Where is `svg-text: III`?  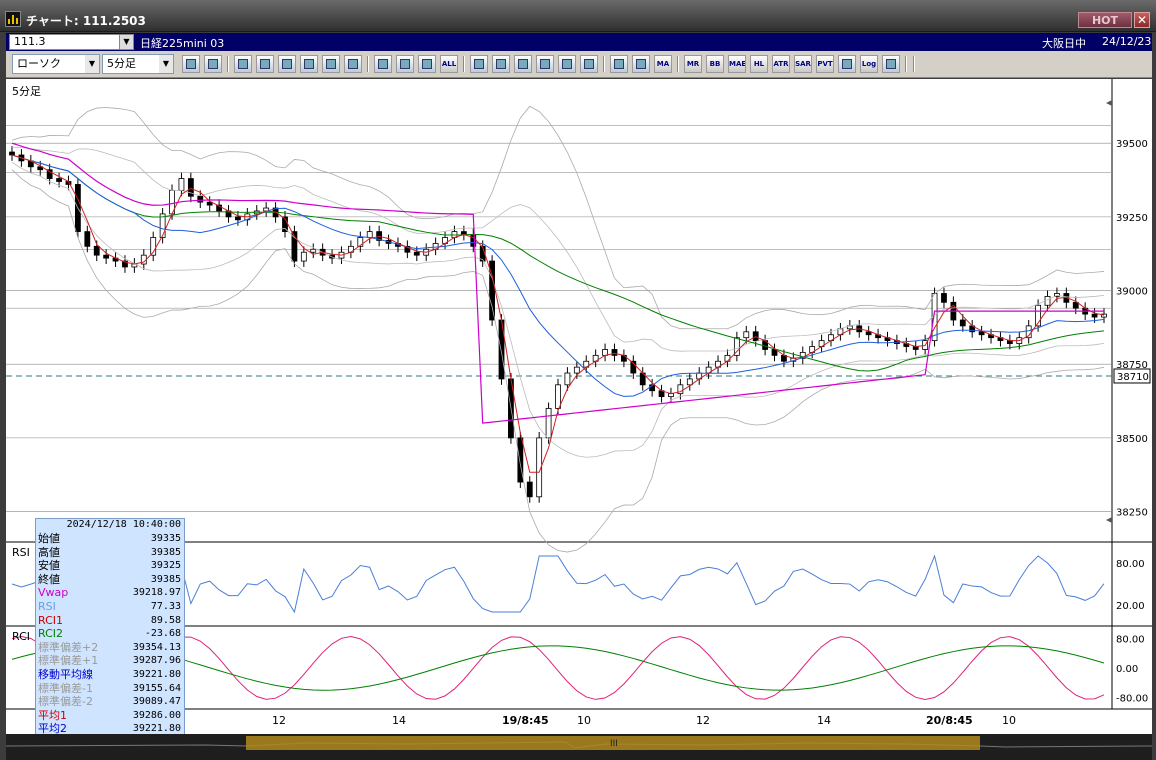 svg-text: III is located at coordinates (614, 744).